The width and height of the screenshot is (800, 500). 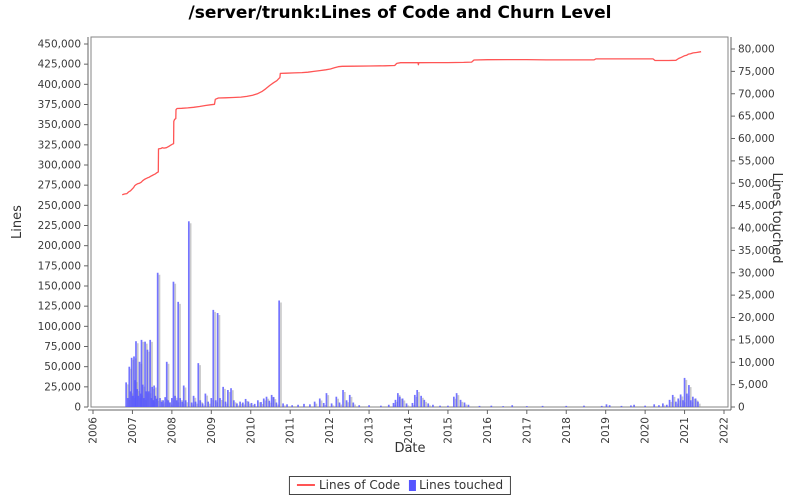 What do you see at coordinates (776, 218) in the screenshot?
I see `y-axis-title-right: Lines touched` at bounding box center [776, 218].